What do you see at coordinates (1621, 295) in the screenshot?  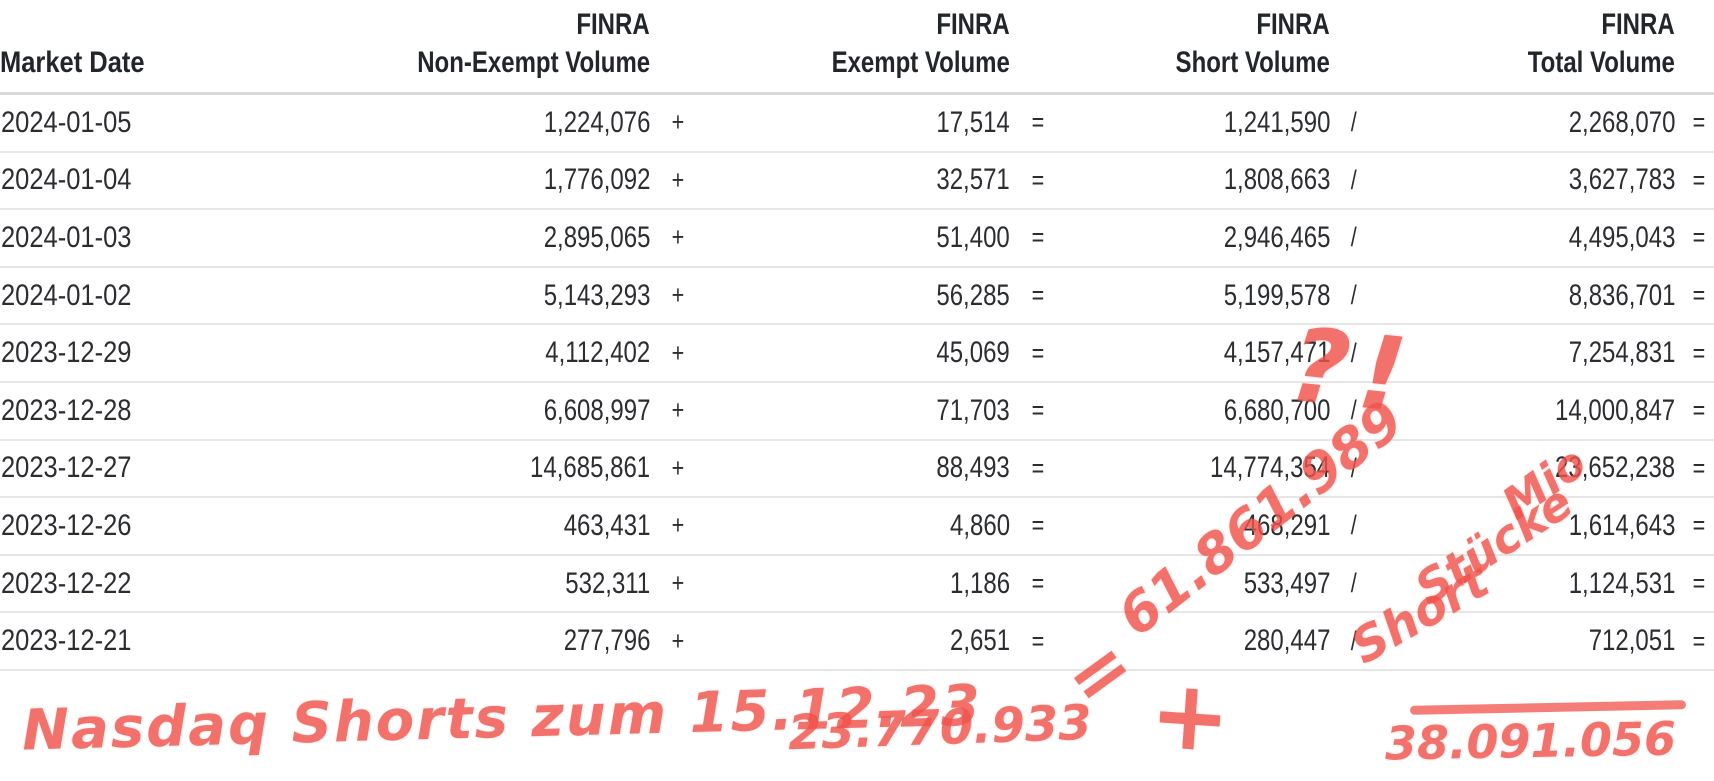 I see `total-volume-cell: 8,836,701` at bounding box center [1621, 295].